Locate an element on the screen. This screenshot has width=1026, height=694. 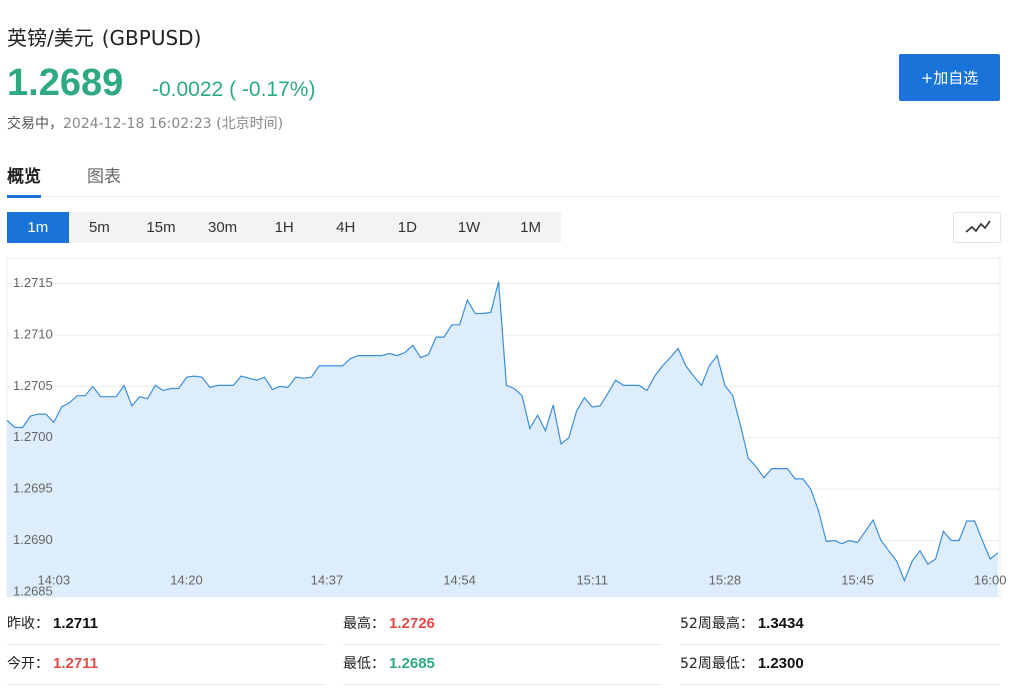
y-tick-label: 1.2690 is located at coordinates (33, 539).